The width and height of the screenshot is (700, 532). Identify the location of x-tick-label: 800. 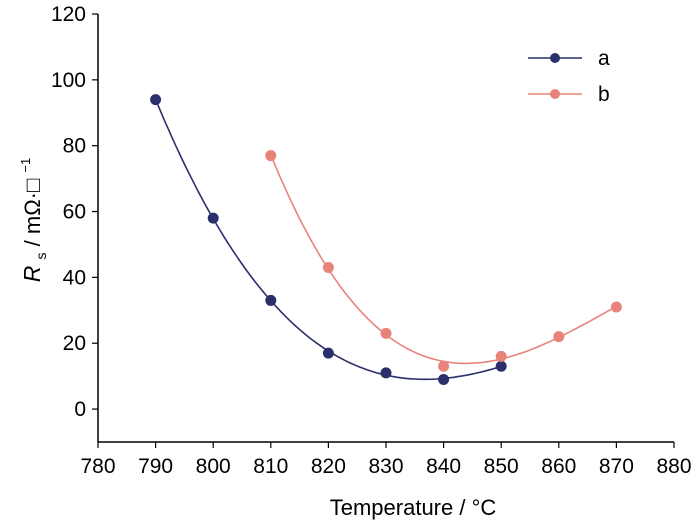
(213, 466).